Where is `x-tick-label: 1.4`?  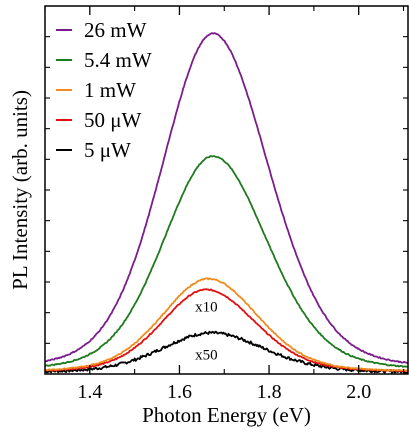
x-tick-label: 1.4 is located at coordinates (89, 392).